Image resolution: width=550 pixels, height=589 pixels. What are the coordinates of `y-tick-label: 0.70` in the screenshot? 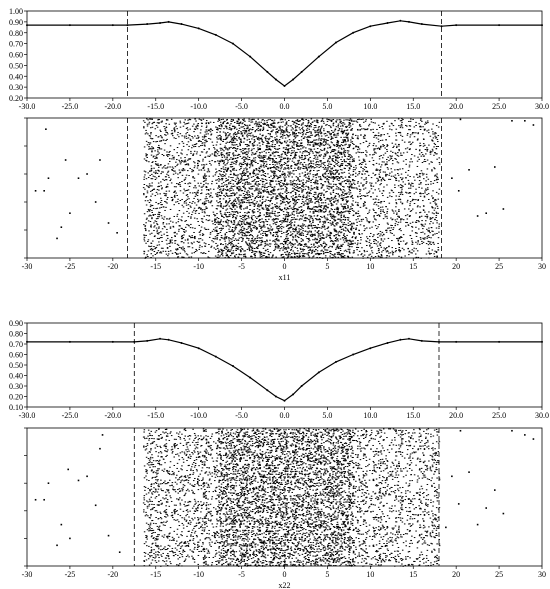 It's located at (16, 44).